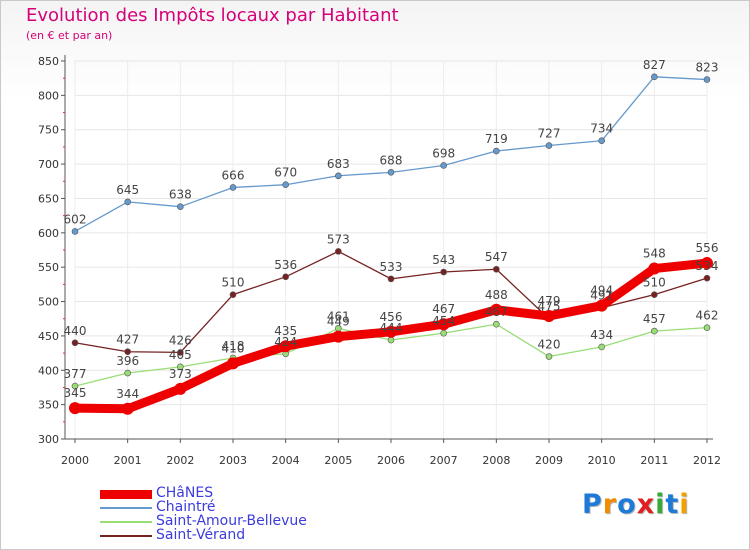 The width and height of the screenshot is (750, 550). Describe the element at coordinates (496, 295) in the screenshot. I see `data-label: 488` at that location.